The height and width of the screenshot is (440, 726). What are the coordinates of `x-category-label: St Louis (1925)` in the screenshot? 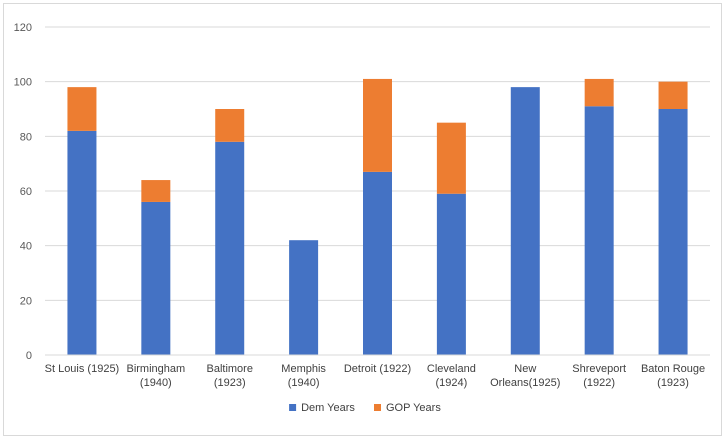 It's located at (82, 369).